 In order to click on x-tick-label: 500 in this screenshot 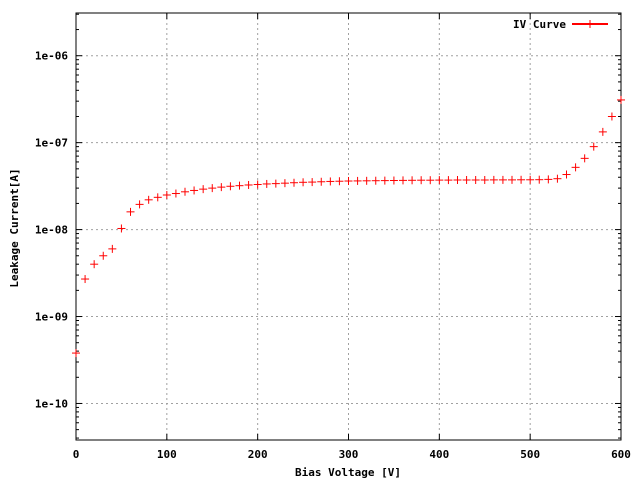, I will do `click(530, 454)`.